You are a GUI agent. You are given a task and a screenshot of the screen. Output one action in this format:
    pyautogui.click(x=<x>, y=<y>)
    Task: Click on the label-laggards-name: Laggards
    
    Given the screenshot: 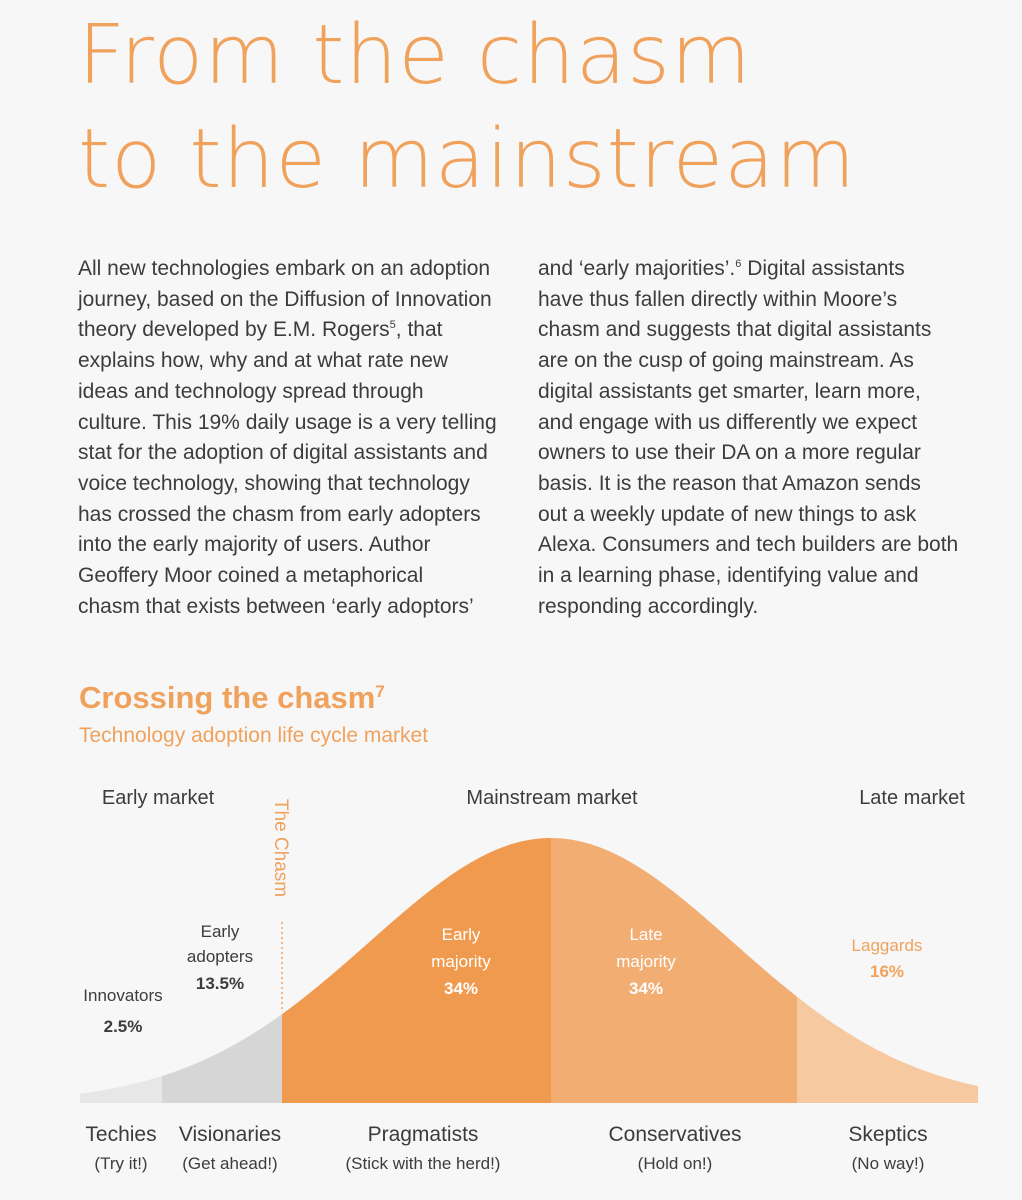 What is the action you would take?
    pyautogui.click(x=887, y=945)
    